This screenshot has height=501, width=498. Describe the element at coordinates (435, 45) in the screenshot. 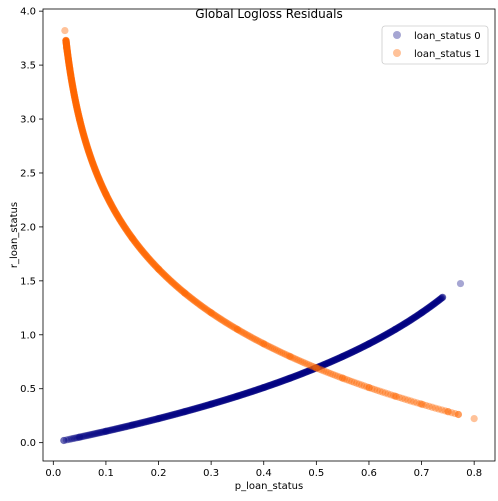

I see `legend-box` at that location.